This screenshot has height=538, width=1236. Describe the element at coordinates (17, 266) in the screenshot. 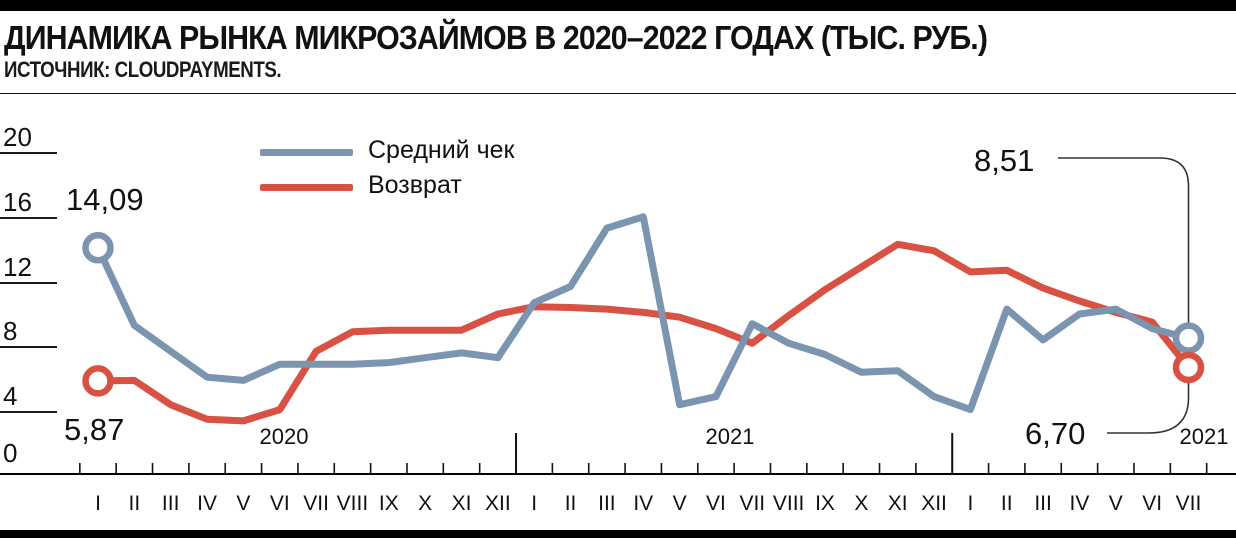

I see `y-tick-label: 12` at that location.